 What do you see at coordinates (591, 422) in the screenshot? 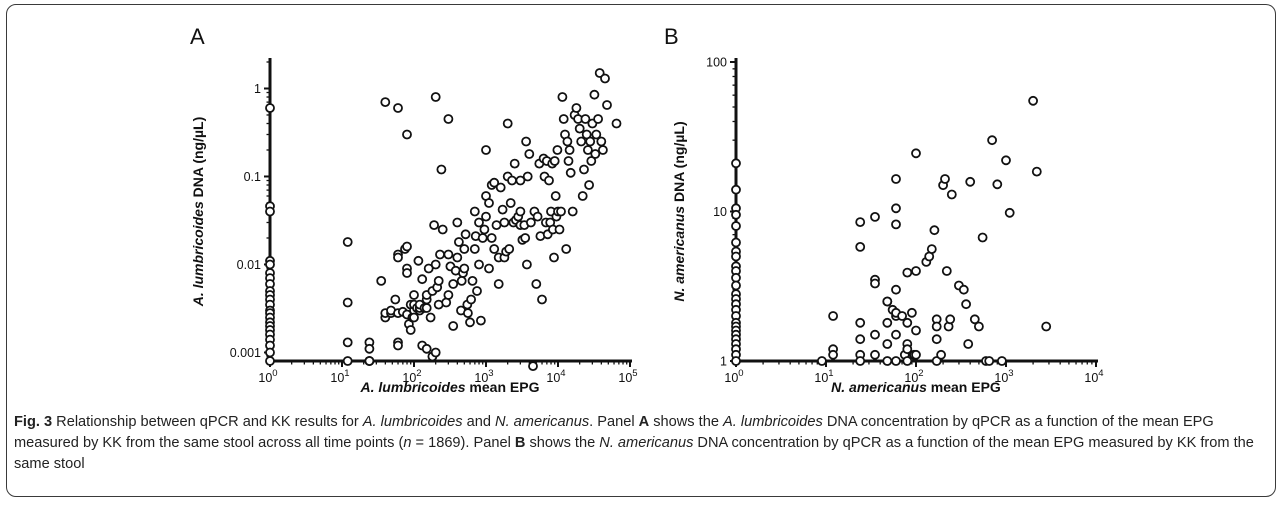
I see `caption-title-end: .` at bounding box center [591, 422].